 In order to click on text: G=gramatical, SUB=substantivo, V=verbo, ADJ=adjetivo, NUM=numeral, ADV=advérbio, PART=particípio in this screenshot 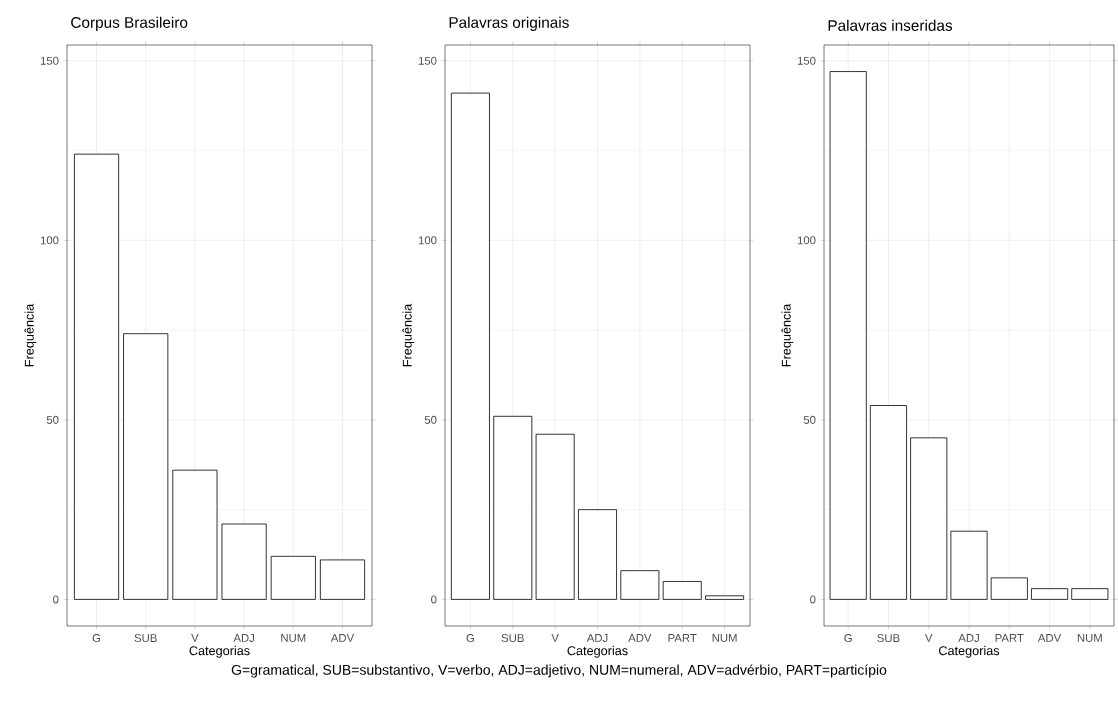, I will do `click(559, 671)`.